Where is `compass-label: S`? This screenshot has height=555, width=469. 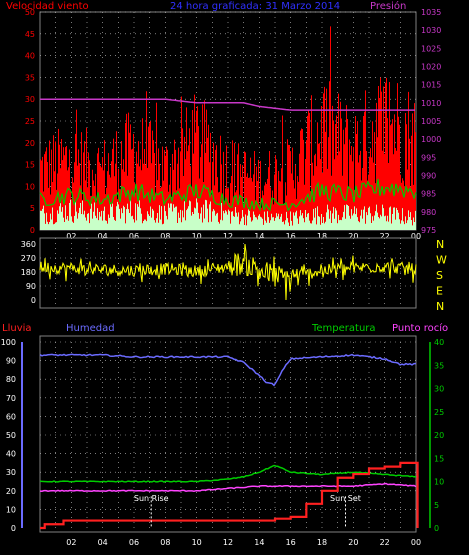 compass-label: S is located at coordinates (439, 275).